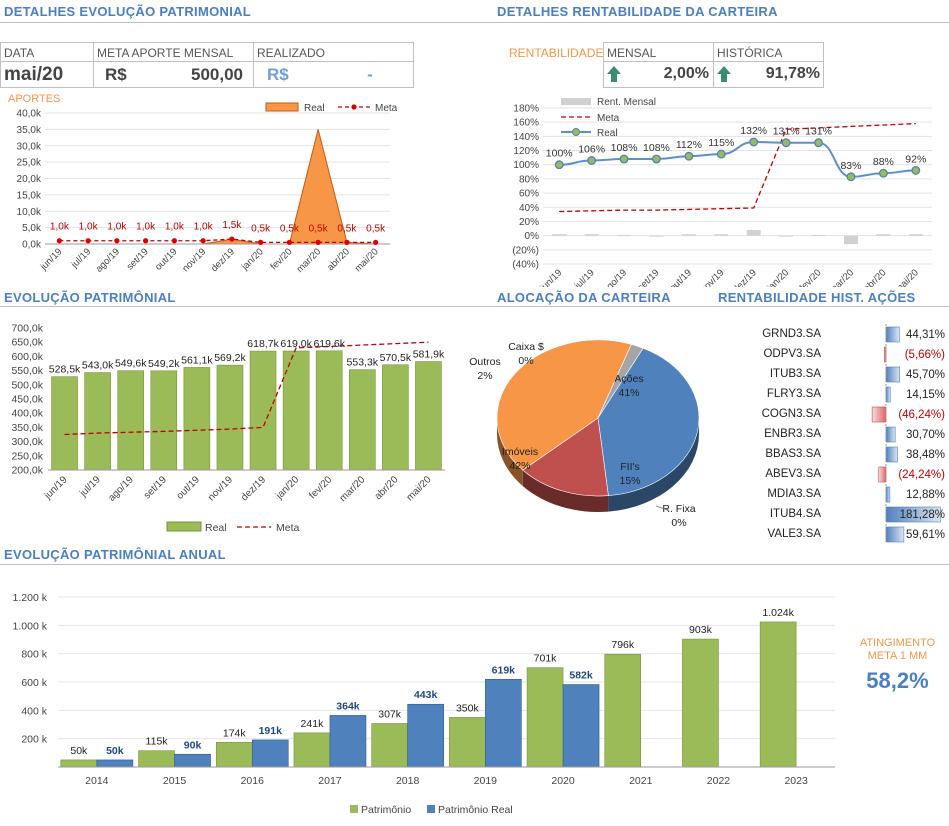 This screenshot has width=949, height=826. What do you see at coordinates (786, 132) in the screenshot?
I see `data-label: 131%` at bounding box center [786, 132].